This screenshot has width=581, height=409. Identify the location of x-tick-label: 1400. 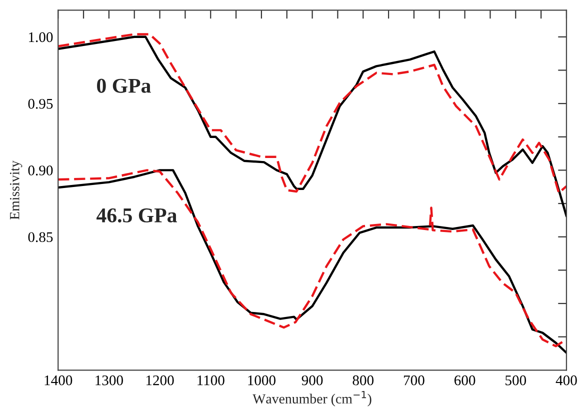
(58, 380).